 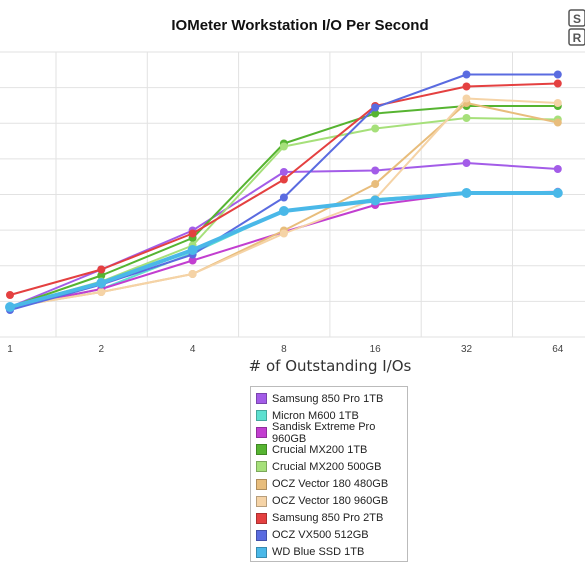 I want to click on legend-item: Crucial MX200 500GB, so click(x=329, y=466).